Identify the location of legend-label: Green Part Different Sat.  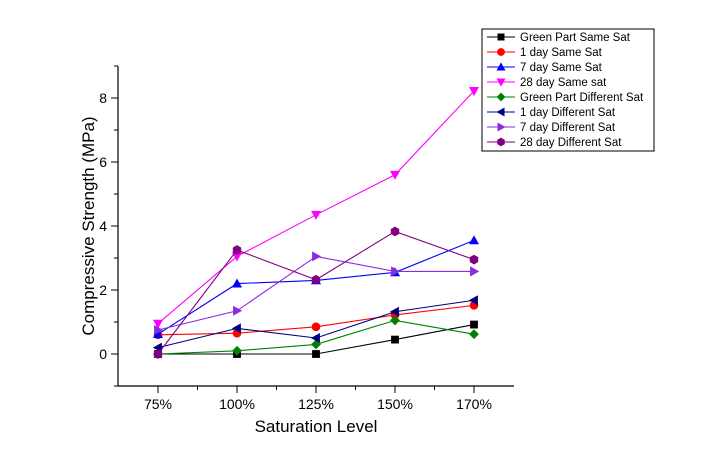
(582, 98).